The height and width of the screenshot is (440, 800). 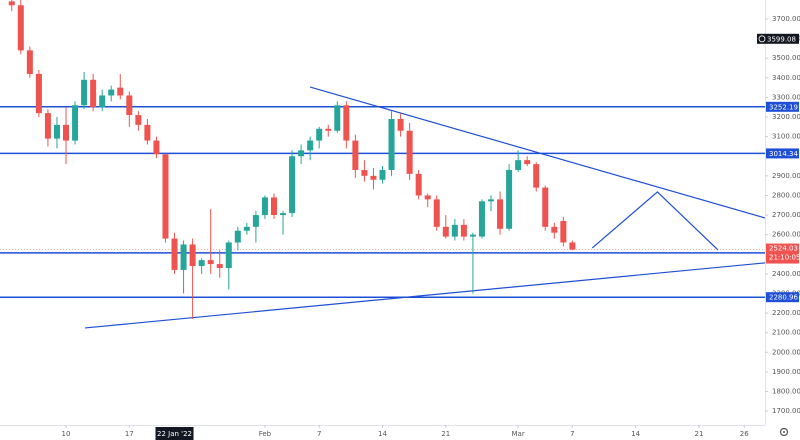 I want to click on level-label: 3014.34, so click(x=783, y=154).